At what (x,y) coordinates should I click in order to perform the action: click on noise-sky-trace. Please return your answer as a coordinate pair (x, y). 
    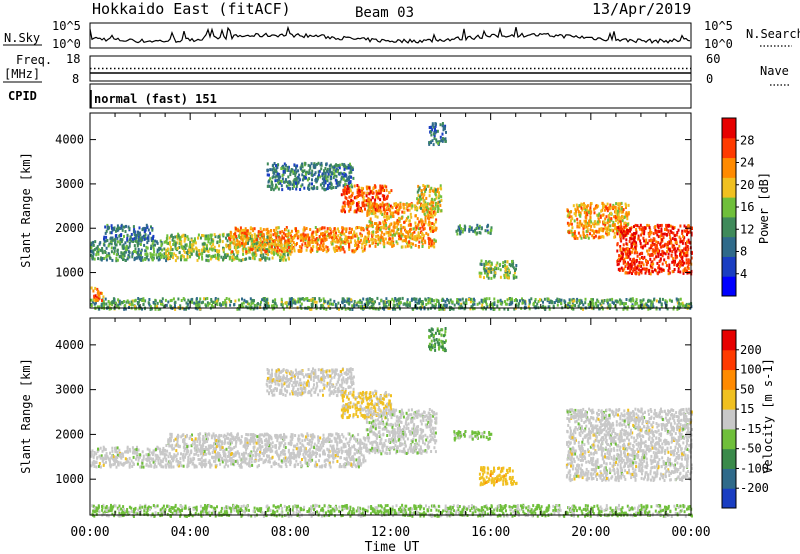
    Looking at the image, I should click on (390, 34).